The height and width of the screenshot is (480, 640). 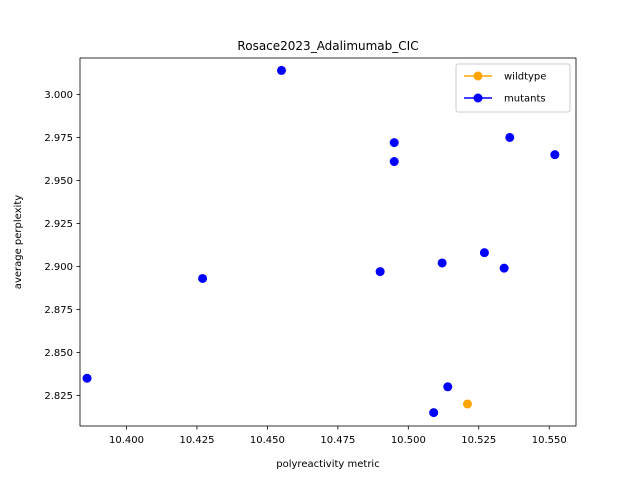 I want to click on chart-title: Rosace2023_Adalimumab_CIC, so click(x=327, y=46).